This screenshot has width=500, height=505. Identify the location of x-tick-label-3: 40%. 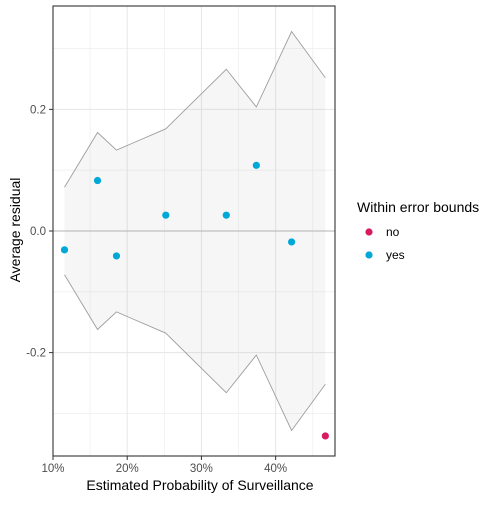
(275, 469).